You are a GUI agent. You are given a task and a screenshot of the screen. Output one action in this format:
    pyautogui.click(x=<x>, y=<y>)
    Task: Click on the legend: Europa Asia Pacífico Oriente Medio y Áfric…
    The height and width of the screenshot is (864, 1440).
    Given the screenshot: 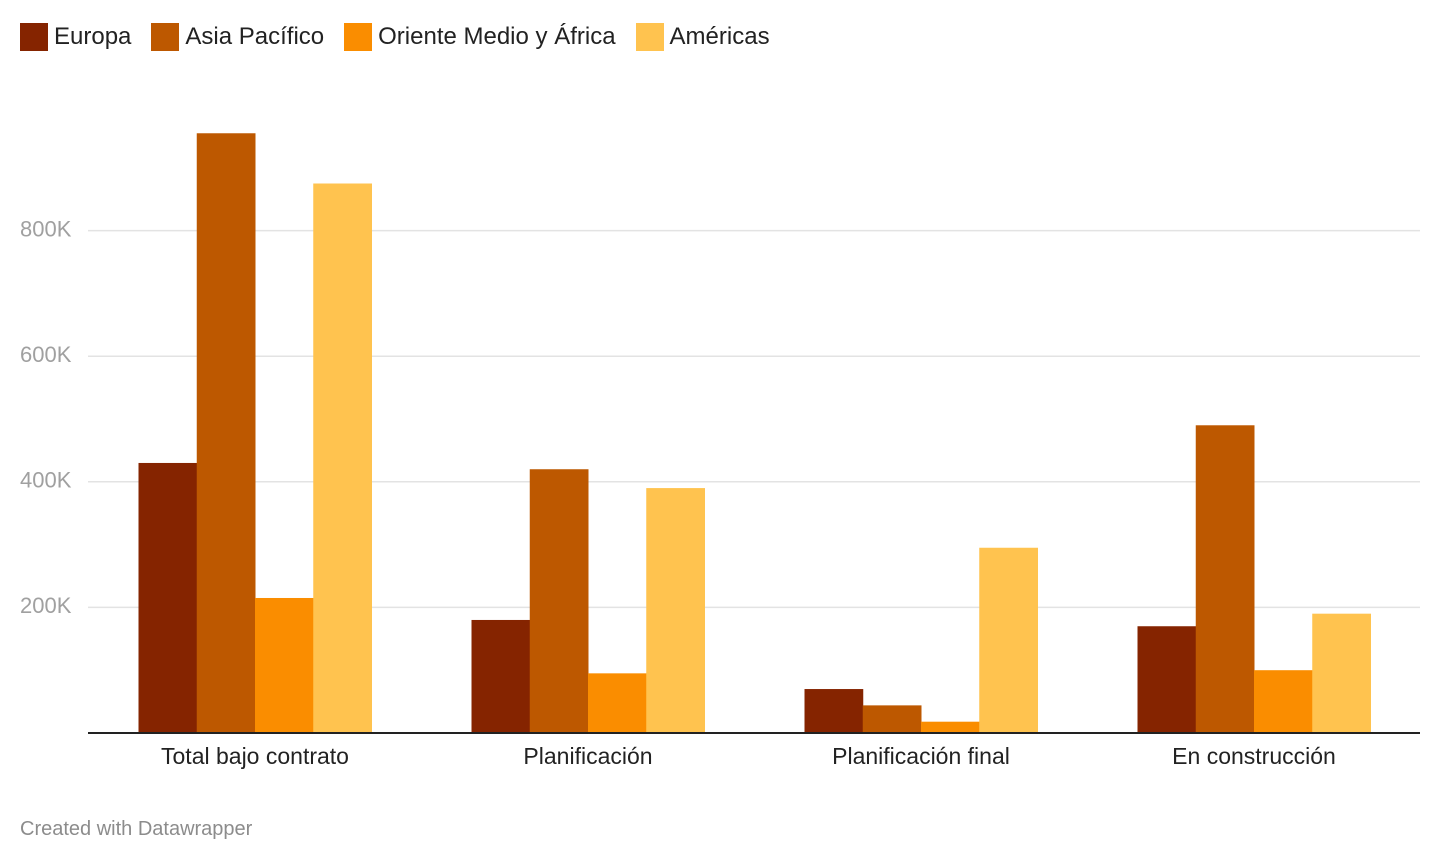 What is the action you would take?
    pyautogui.click(x=405, y=37)
    